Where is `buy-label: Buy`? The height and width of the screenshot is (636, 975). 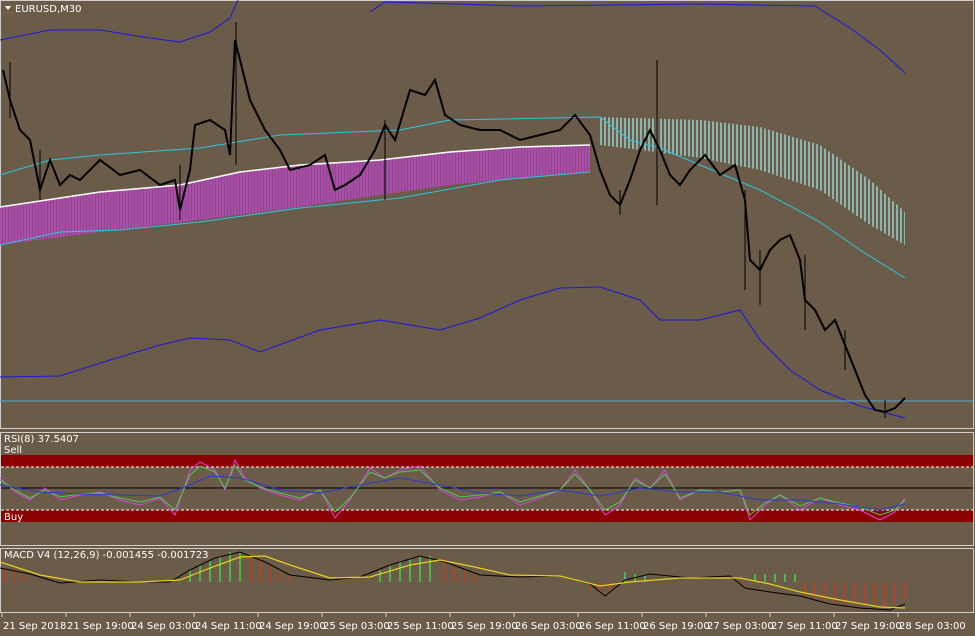 buy-label: Buy is located at coordinates (13, 517).